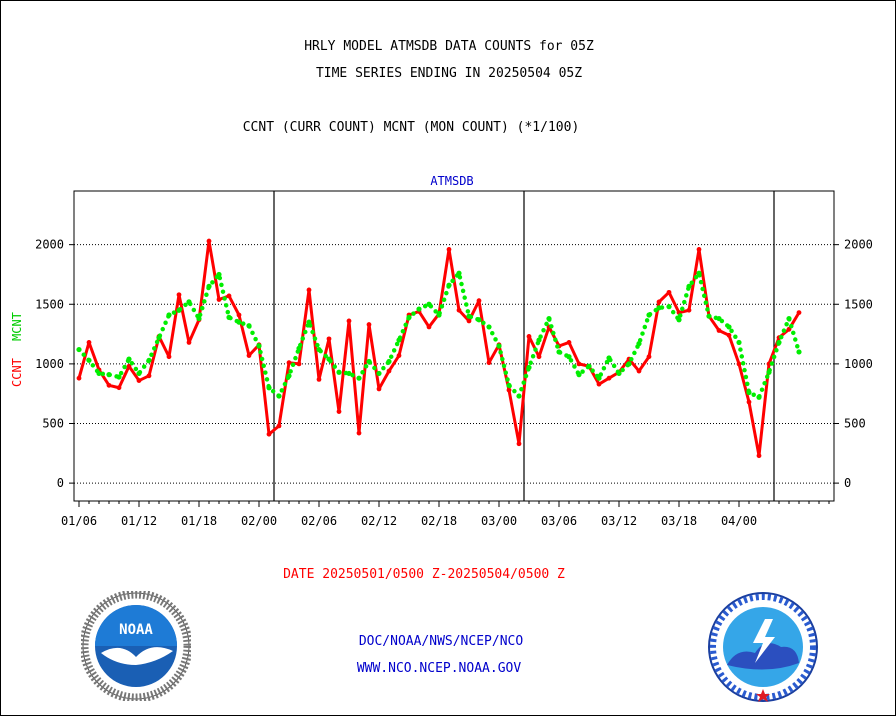  I want to click on y-axis-label-ccnt: CCNT, so click(17, 372).